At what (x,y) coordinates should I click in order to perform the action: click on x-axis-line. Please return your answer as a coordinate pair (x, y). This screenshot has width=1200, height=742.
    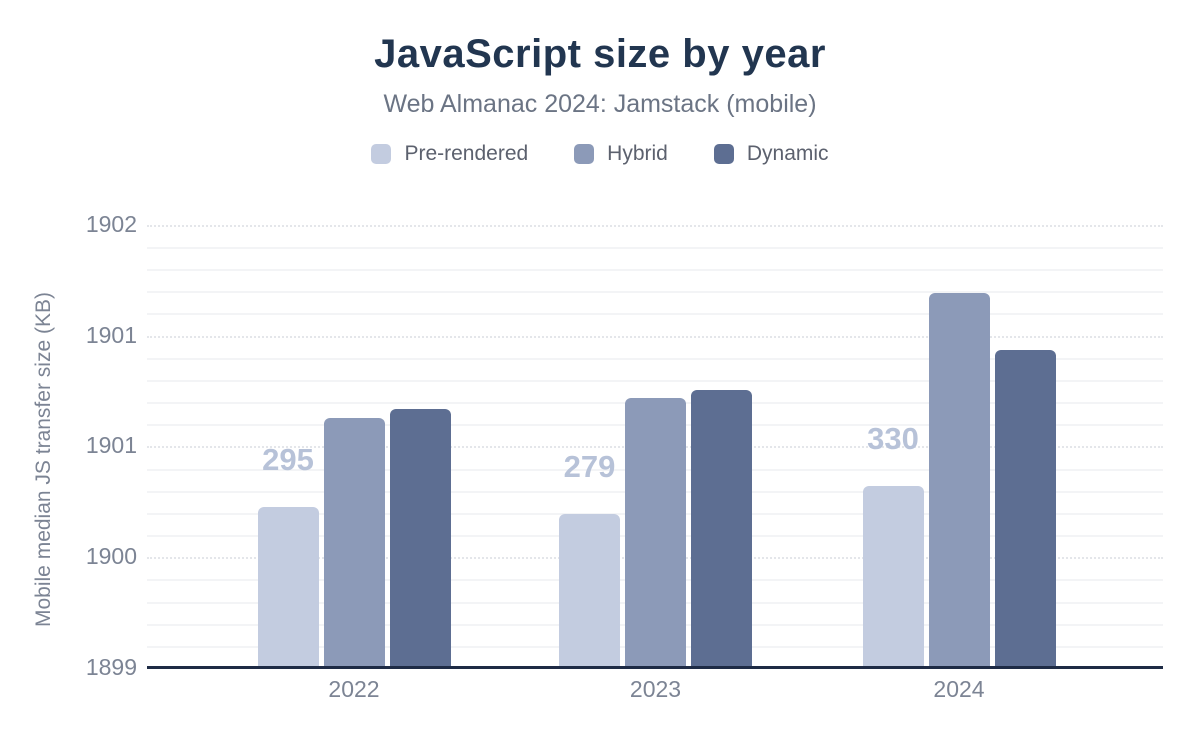
    Looking at the image, I should click on (655, 667).